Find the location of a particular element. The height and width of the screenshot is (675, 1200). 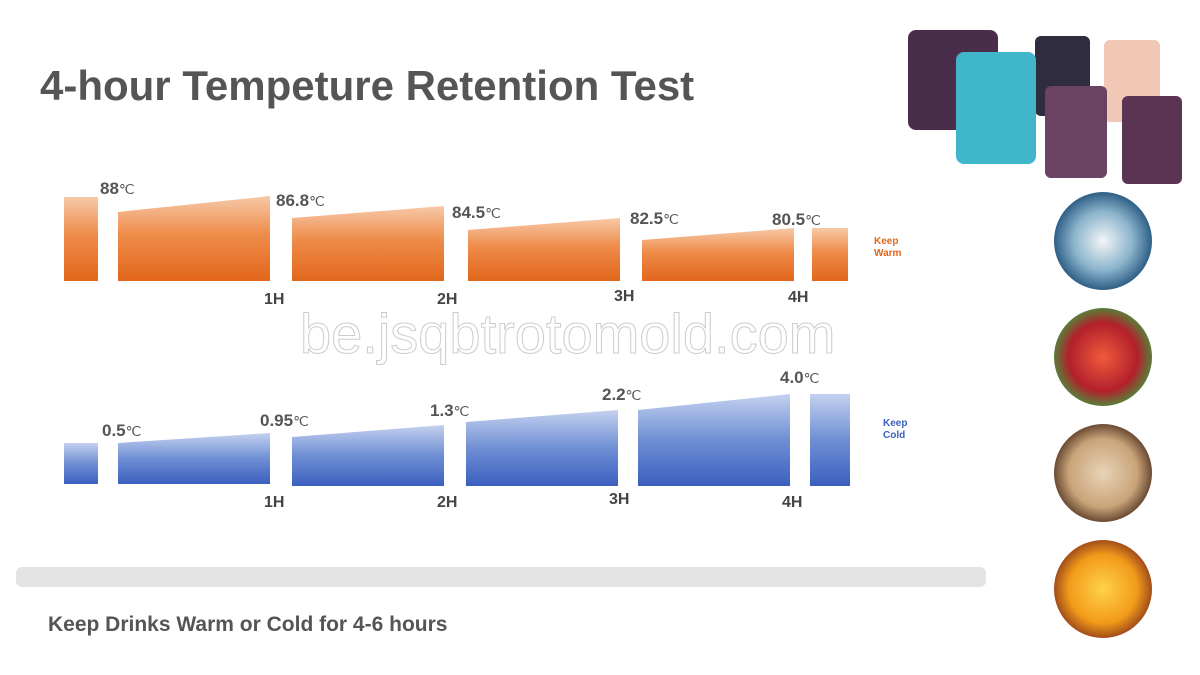

temperature-value: 86.8 is located at coordinates (292, 200).